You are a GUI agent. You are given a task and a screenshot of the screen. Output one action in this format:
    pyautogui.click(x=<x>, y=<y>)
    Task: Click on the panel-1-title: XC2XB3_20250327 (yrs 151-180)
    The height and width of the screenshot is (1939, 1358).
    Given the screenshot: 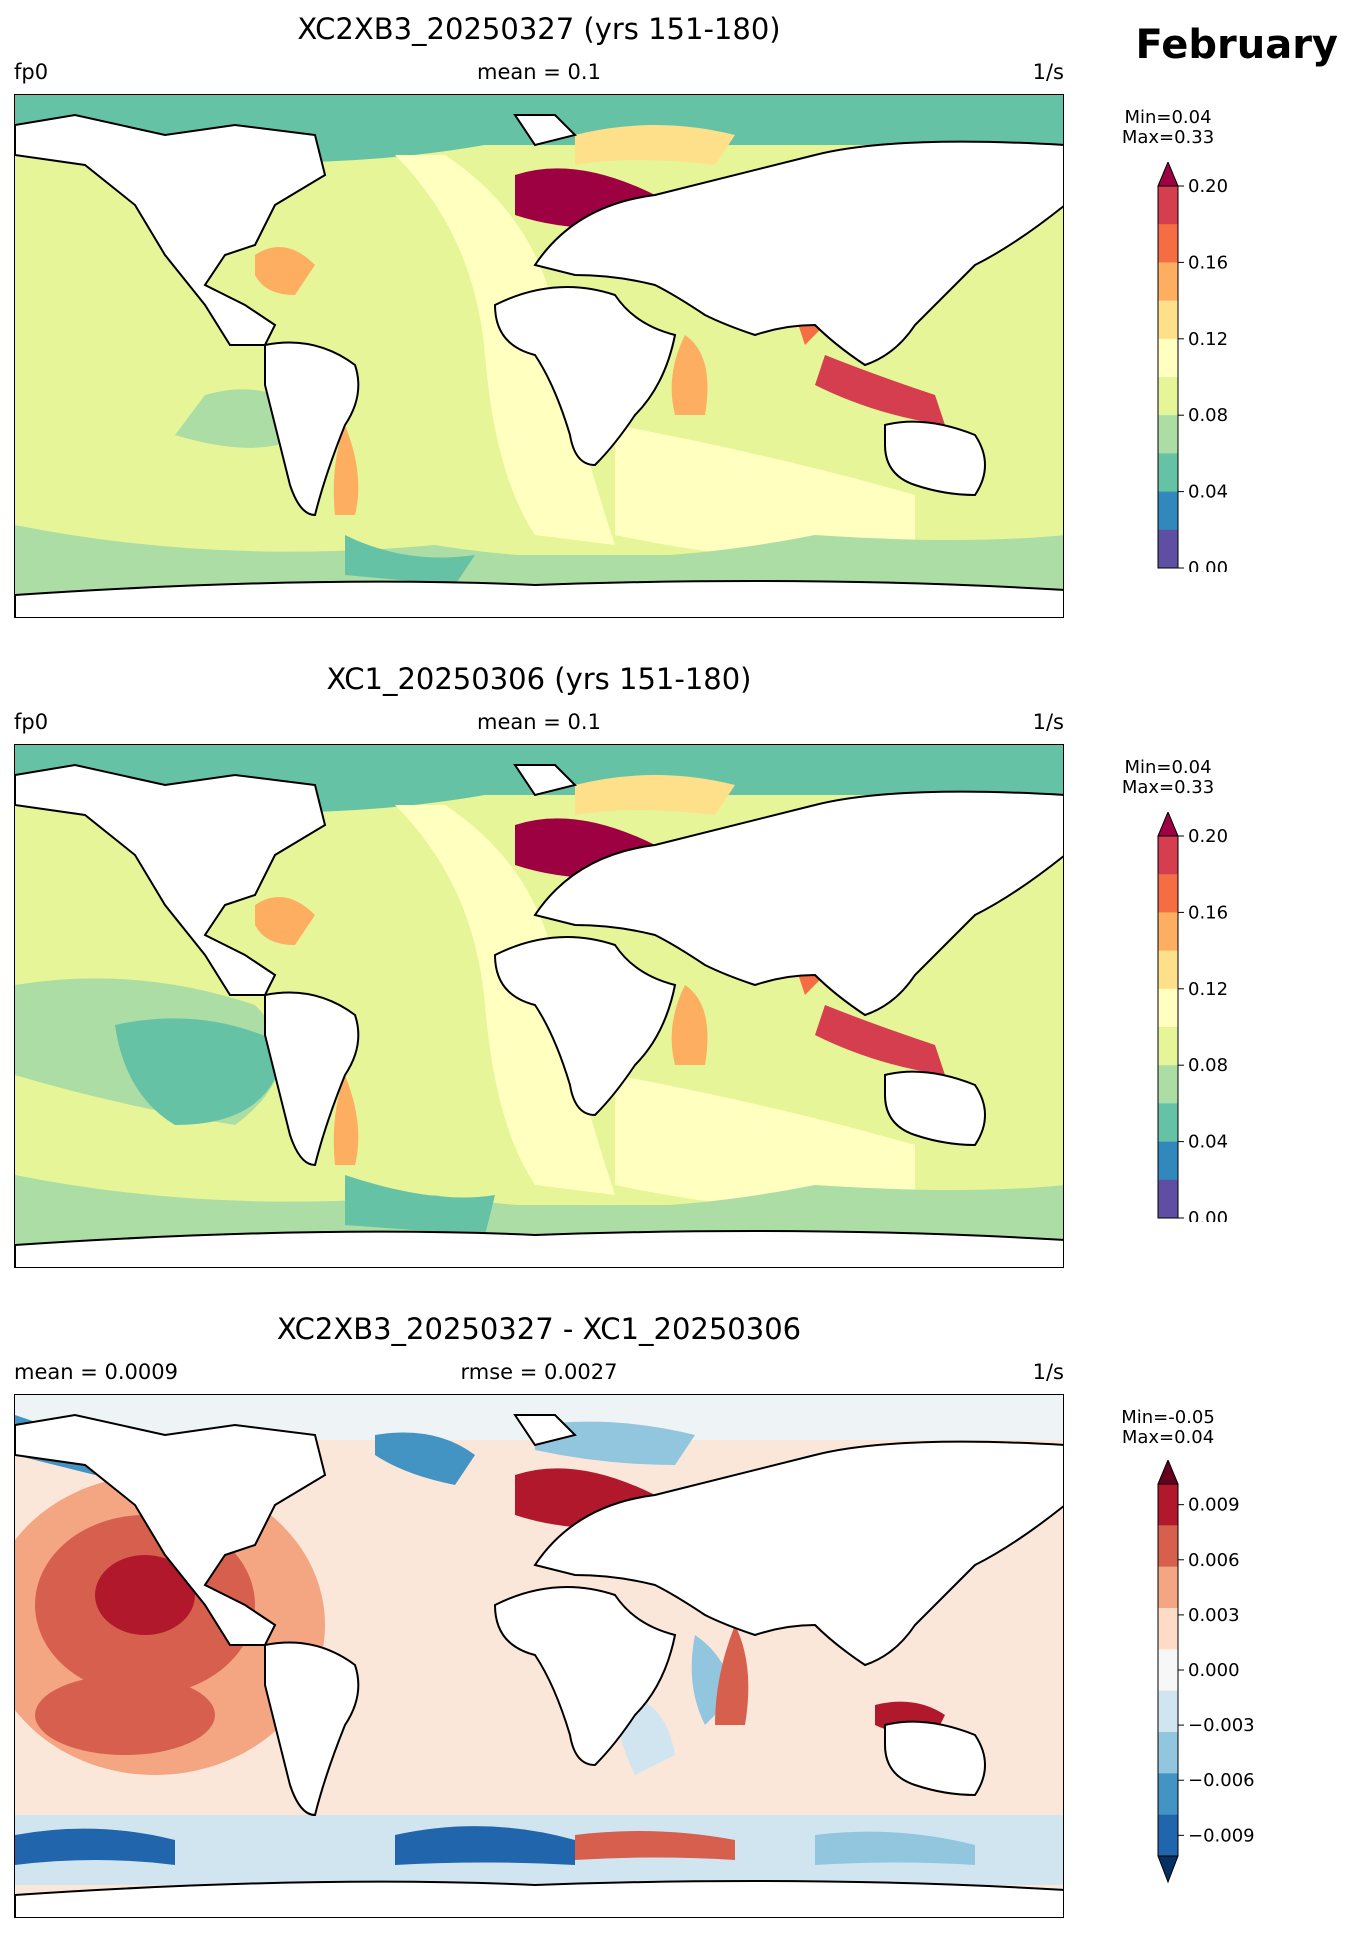 What is the action you would take?
    pyautogui.click(x=539, y=29)
    